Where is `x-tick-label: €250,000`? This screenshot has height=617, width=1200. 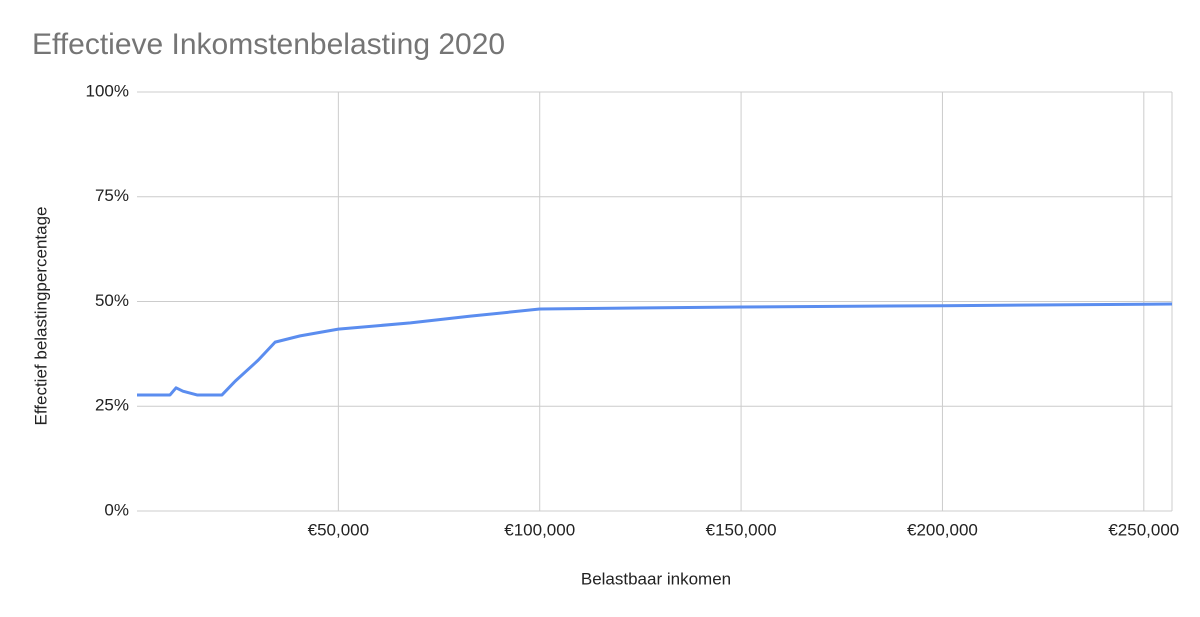 x-tick-label: €250,000 is located at coordinates (1143, 529).